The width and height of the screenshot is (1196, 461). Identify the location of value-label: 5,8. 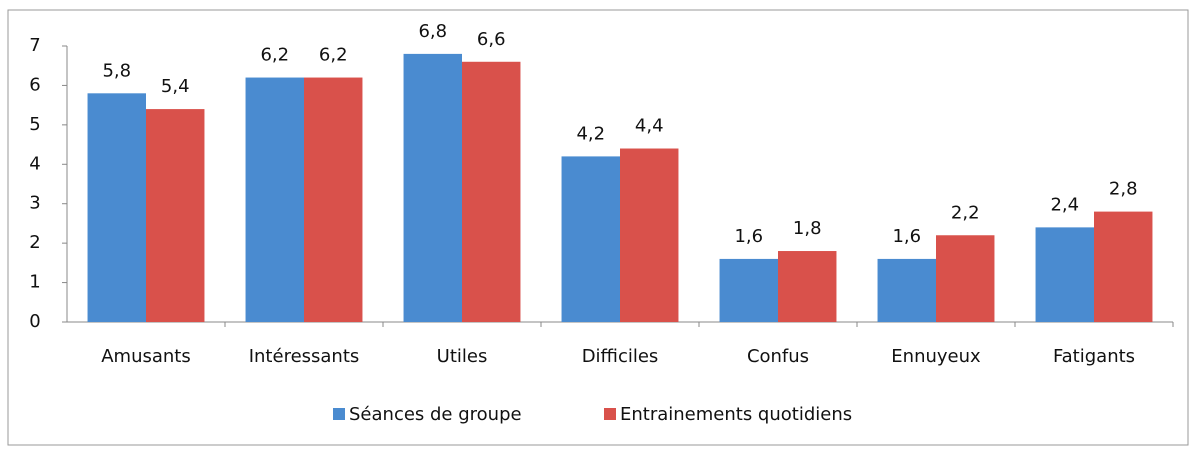
(116, 70).